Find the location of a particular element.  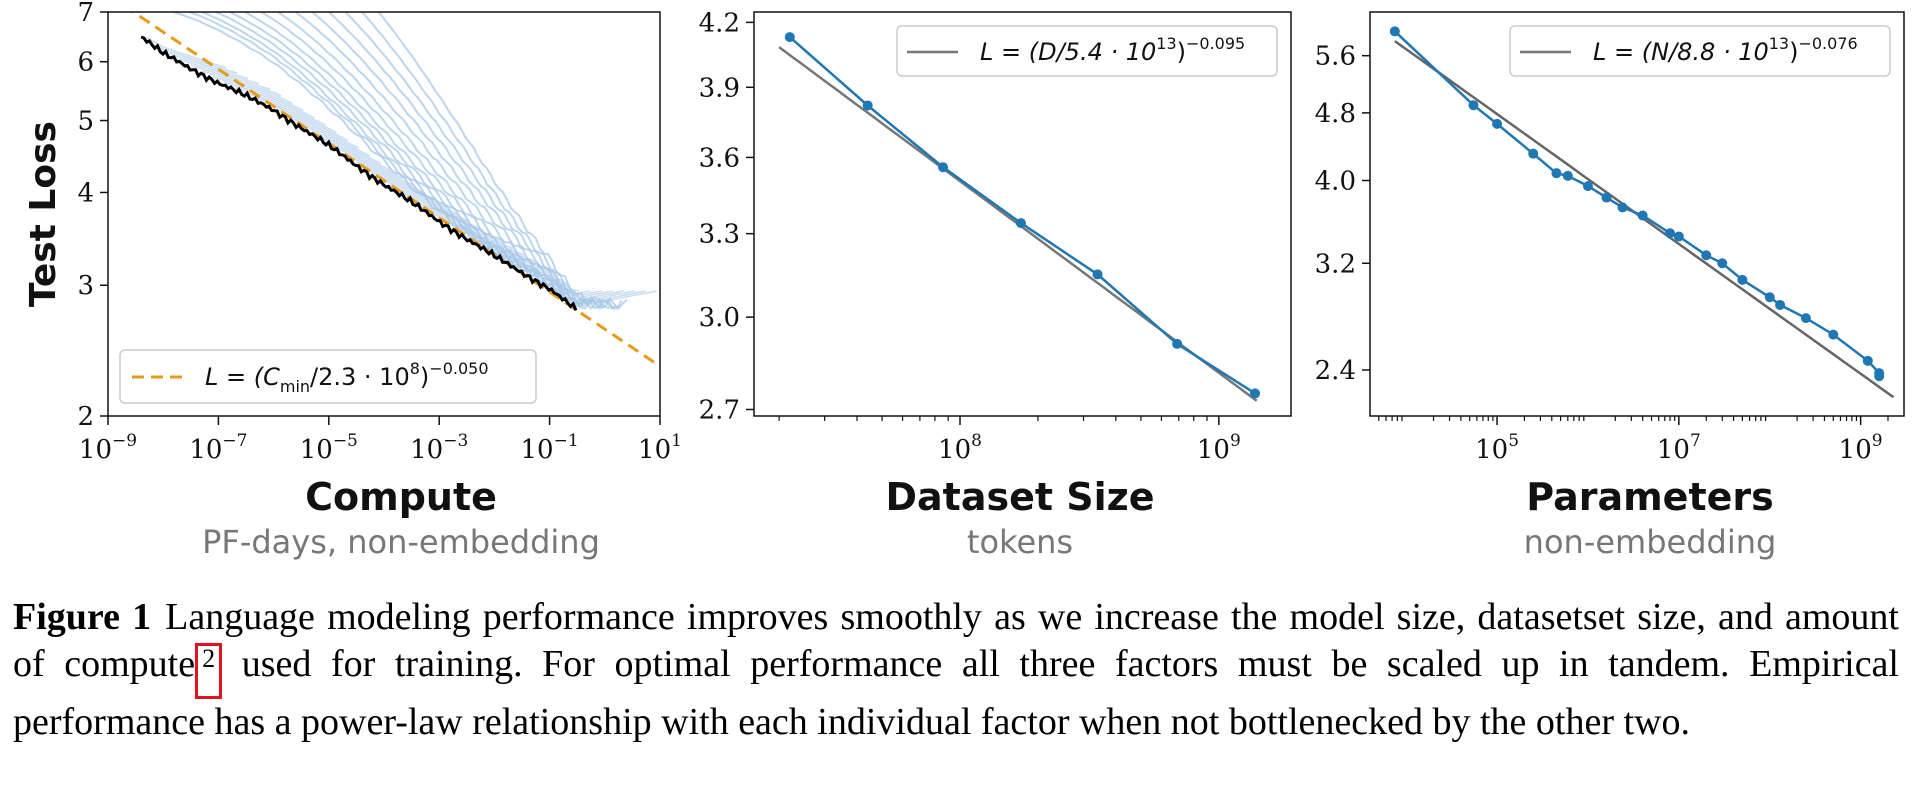

compute-legend-box is located at coordinates (328, 376).